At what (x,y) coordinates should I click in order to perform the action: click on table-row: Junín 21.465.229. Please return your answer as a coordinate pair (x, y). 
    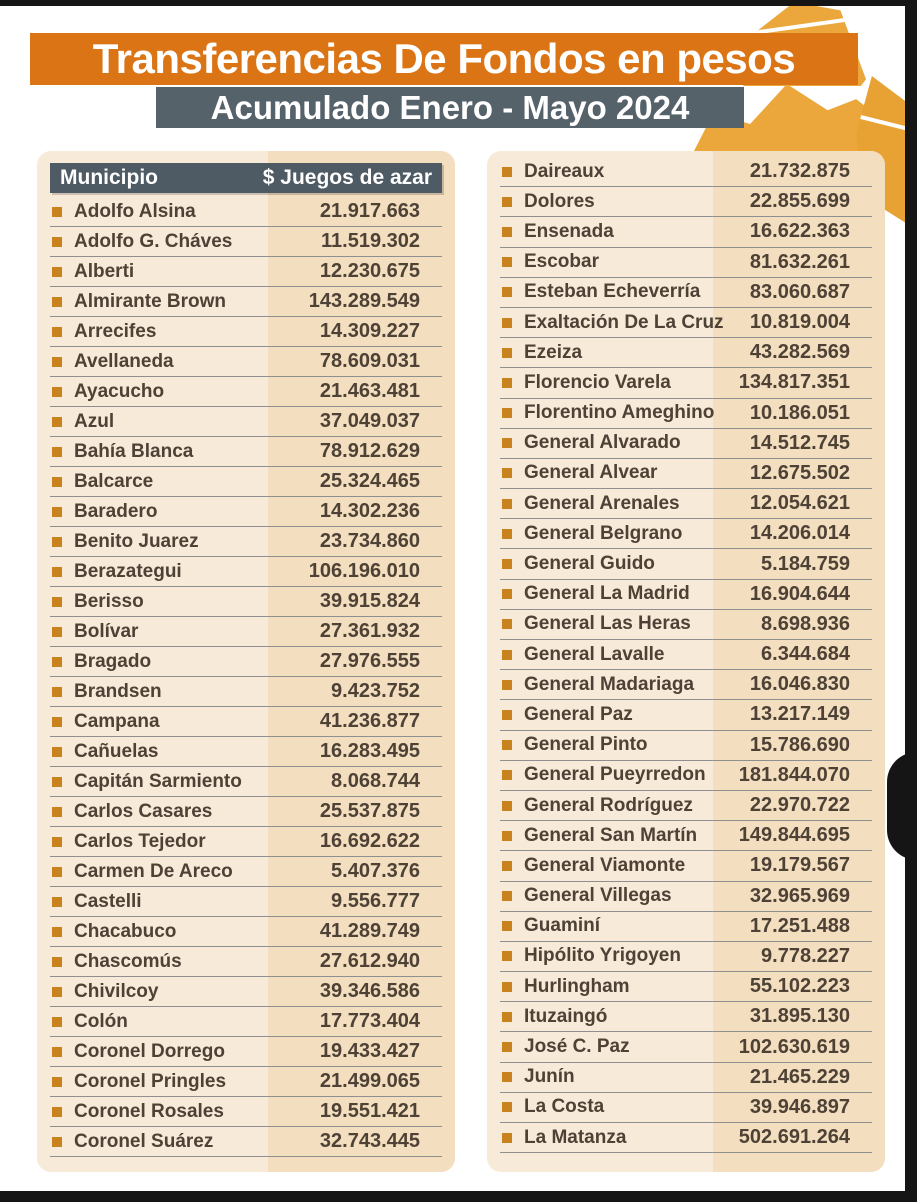
    Looking at the image, I should click on (686, 1078).